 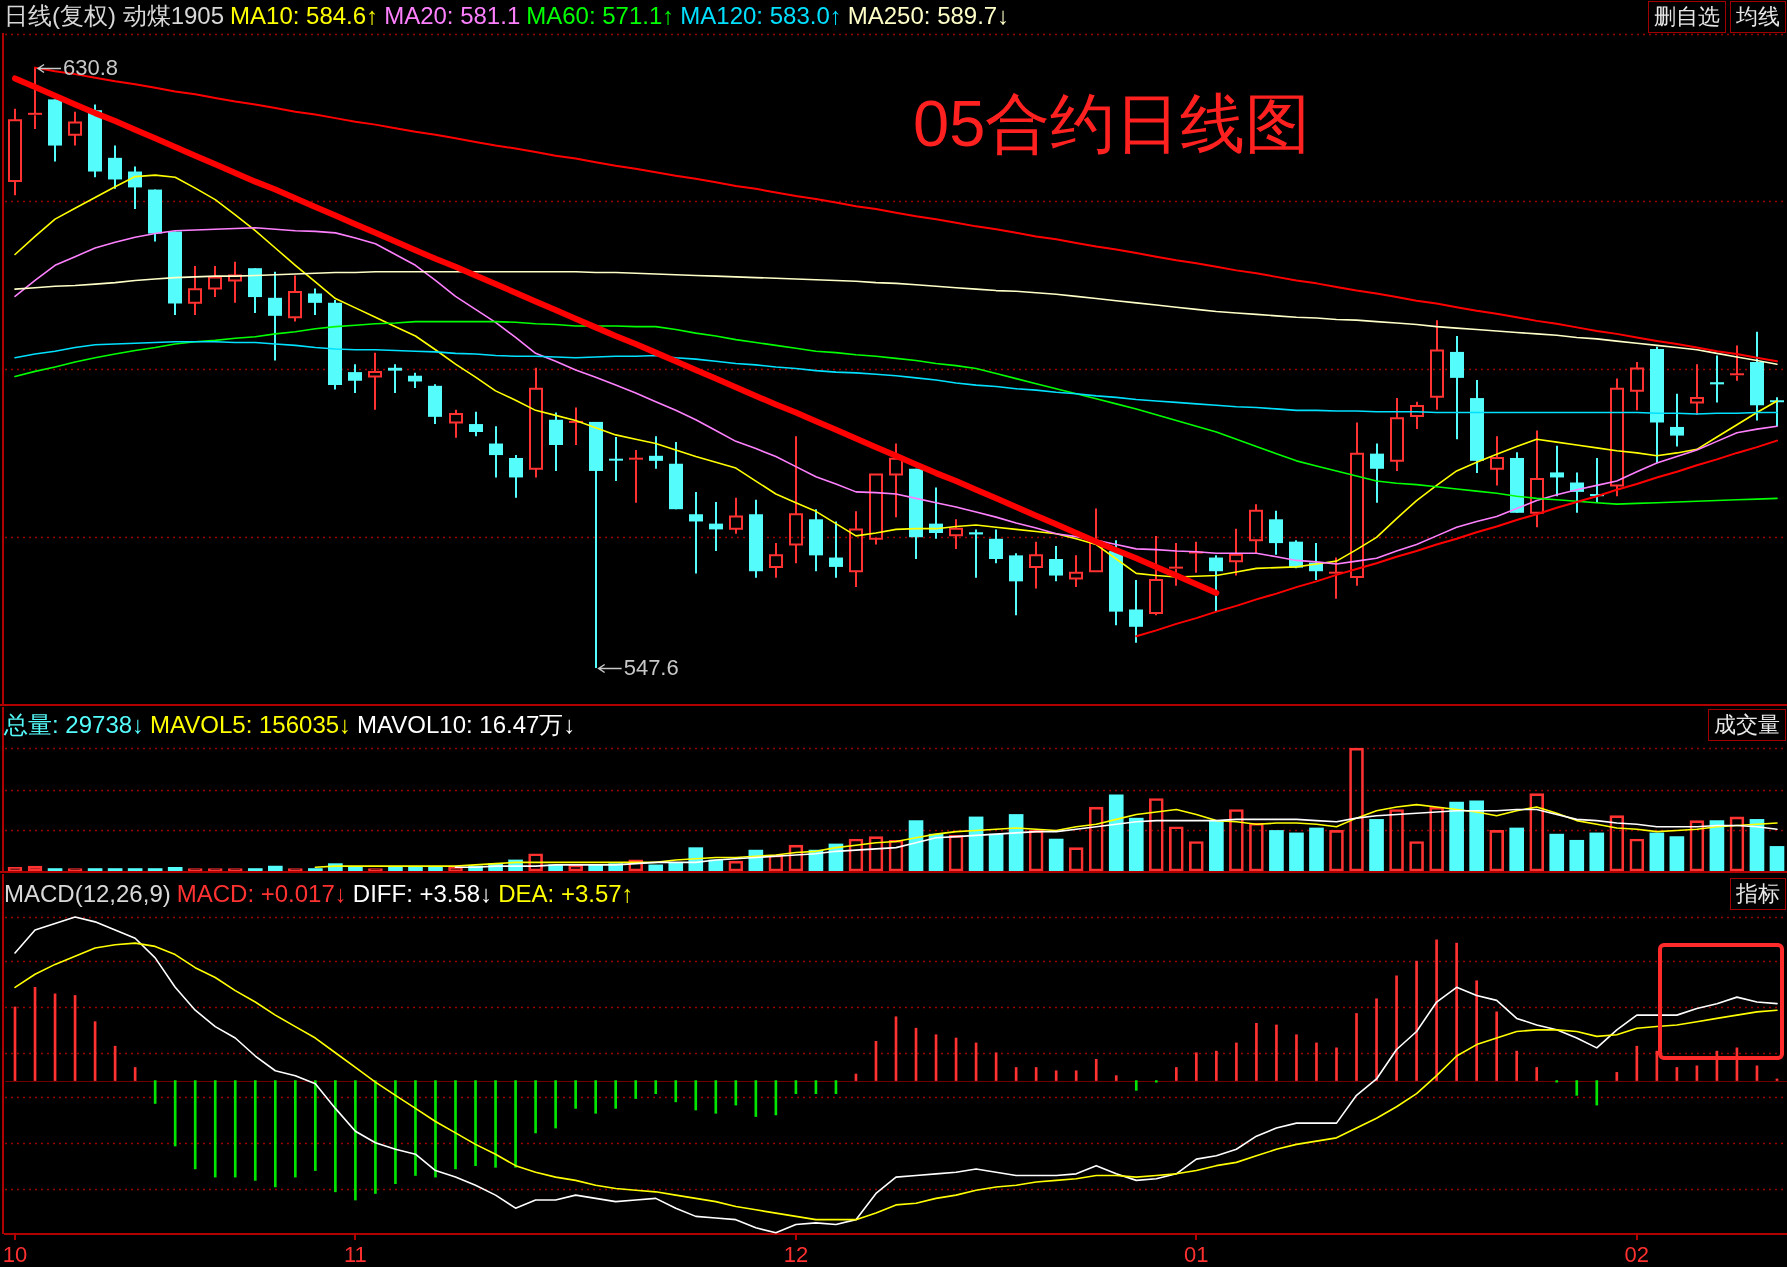 What do you see at coordinates (1637, 1254) in the screenshot?
I see `x-tick-label: 02` at bounding box center [1637, 1254].